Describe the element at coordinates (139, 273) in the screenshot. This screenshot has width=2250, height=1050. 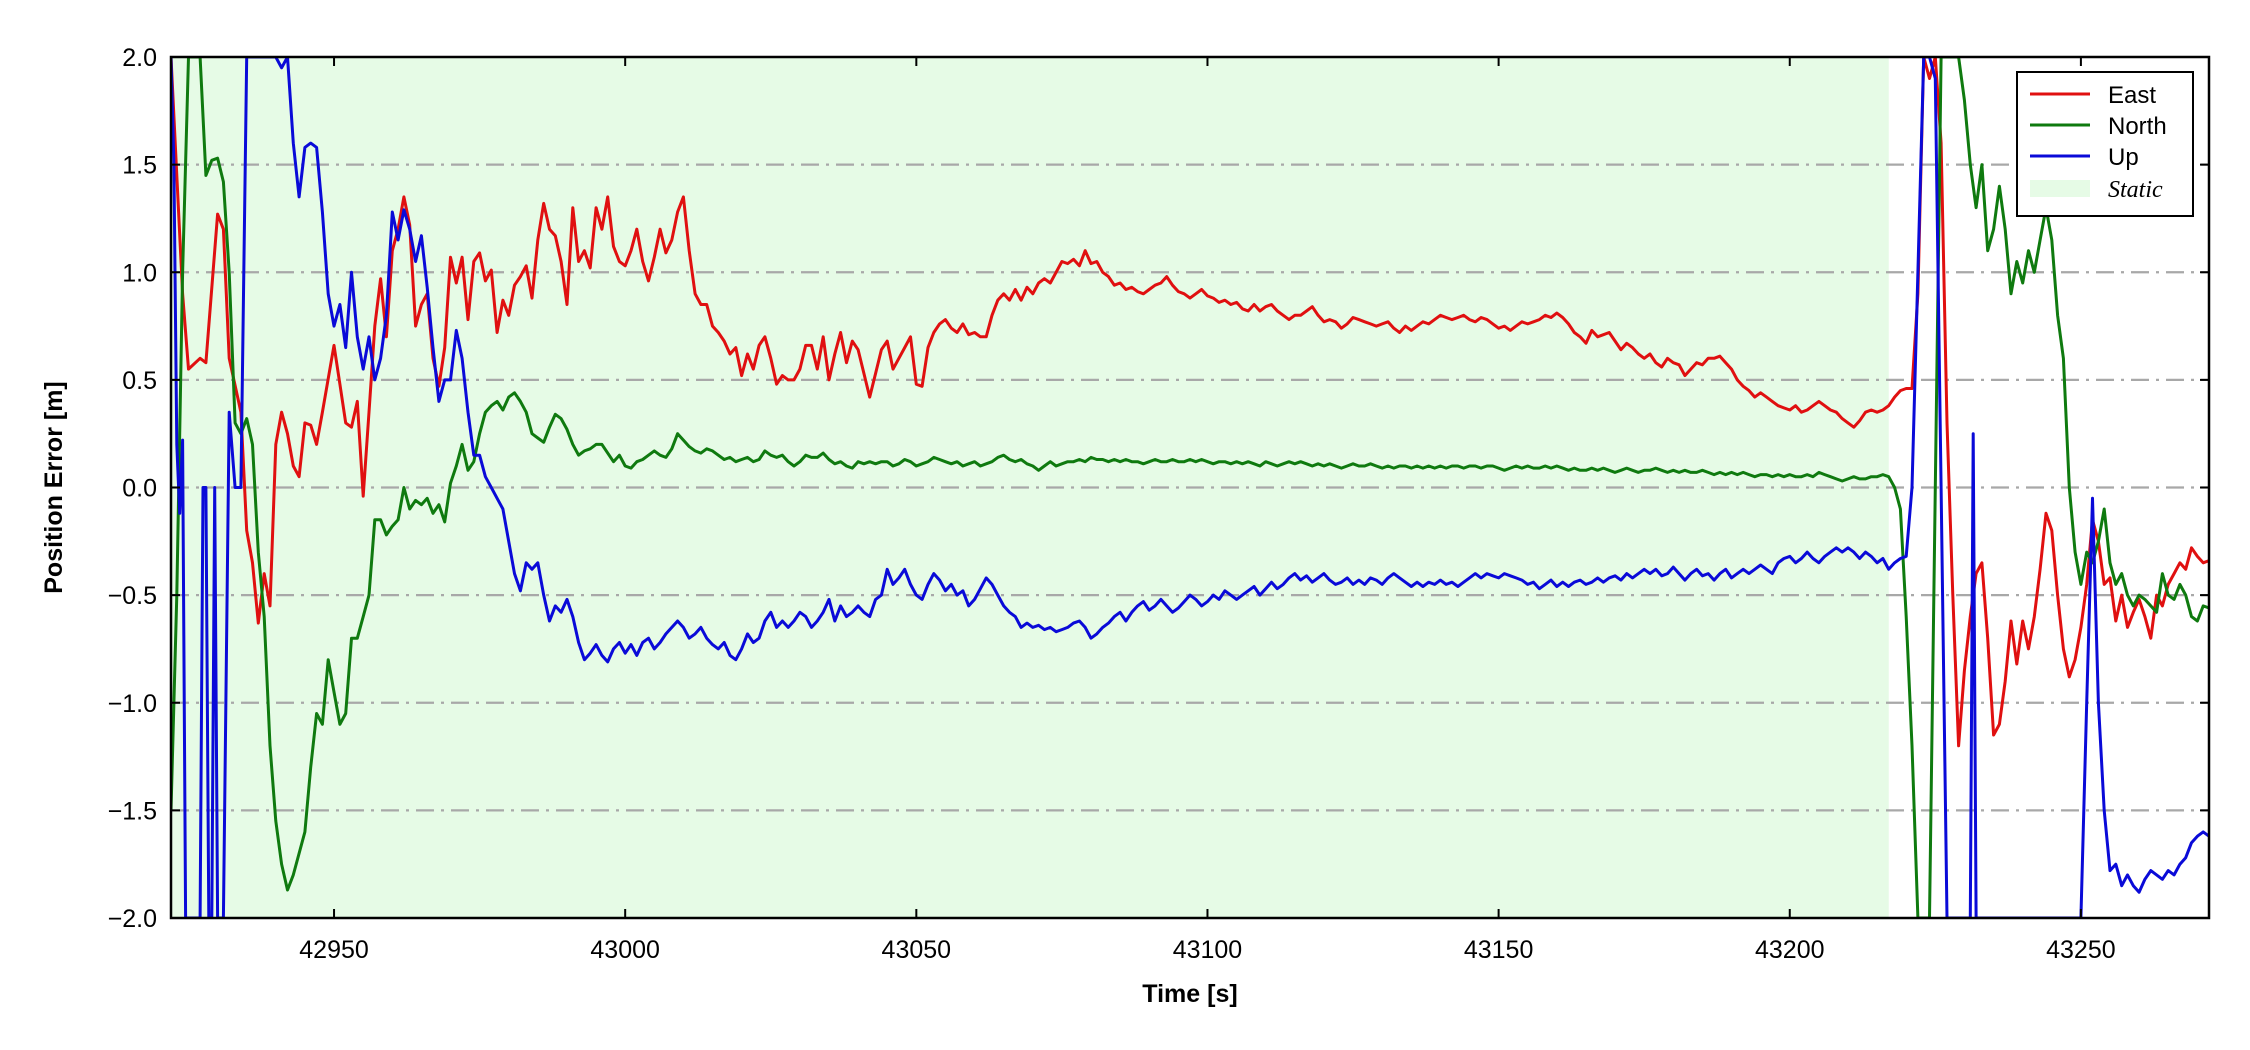
I see `y-tick-label: 1.0` at that location.